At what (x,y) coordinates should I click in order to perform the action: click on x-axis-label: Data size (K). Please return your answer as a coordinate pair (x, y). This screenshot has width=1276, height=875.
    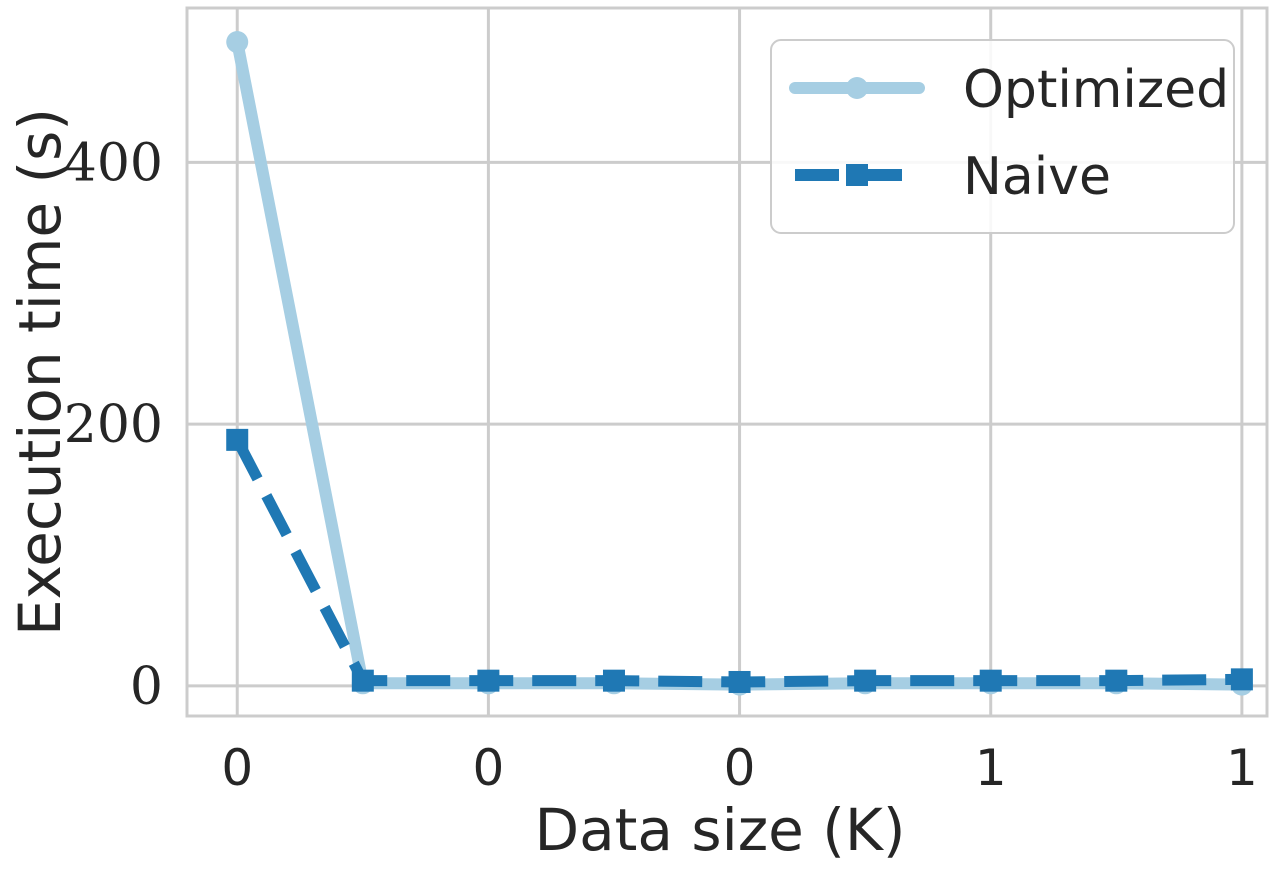
    Looking at the image, I should click on (719, 830).